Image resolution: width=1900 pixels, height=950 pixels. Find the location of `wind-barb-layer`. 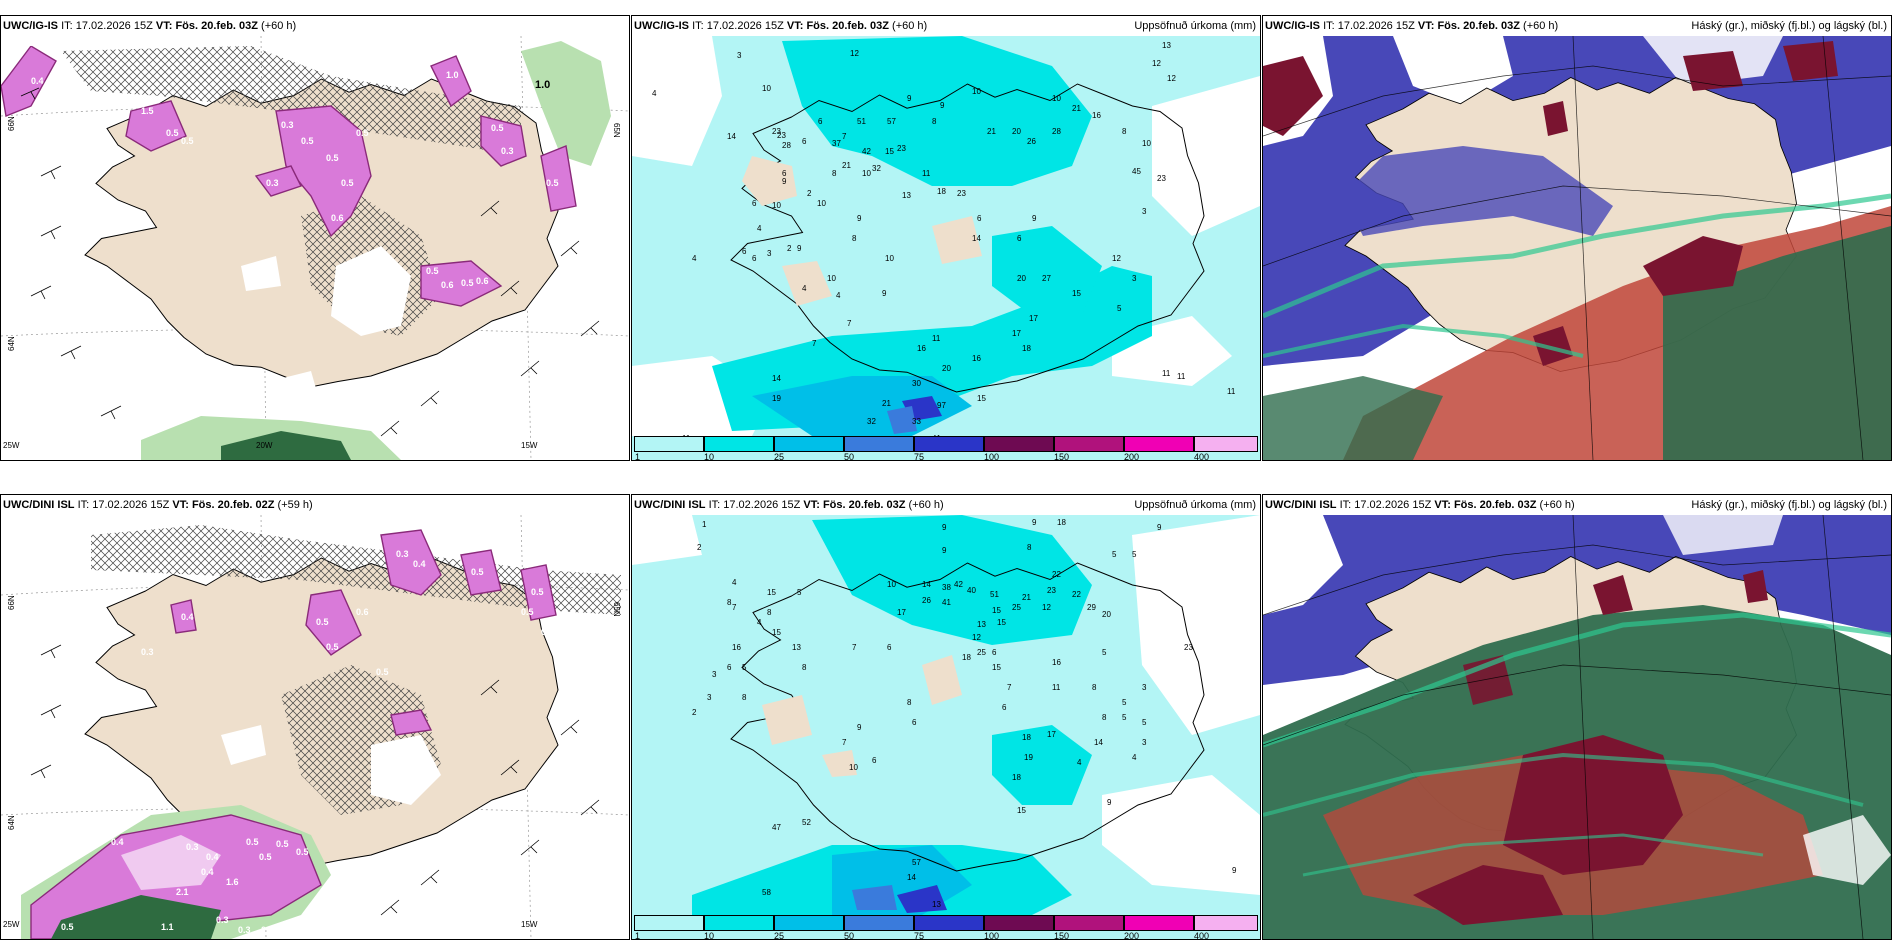

wind-barb-layer is located at coordinates (310, 262).